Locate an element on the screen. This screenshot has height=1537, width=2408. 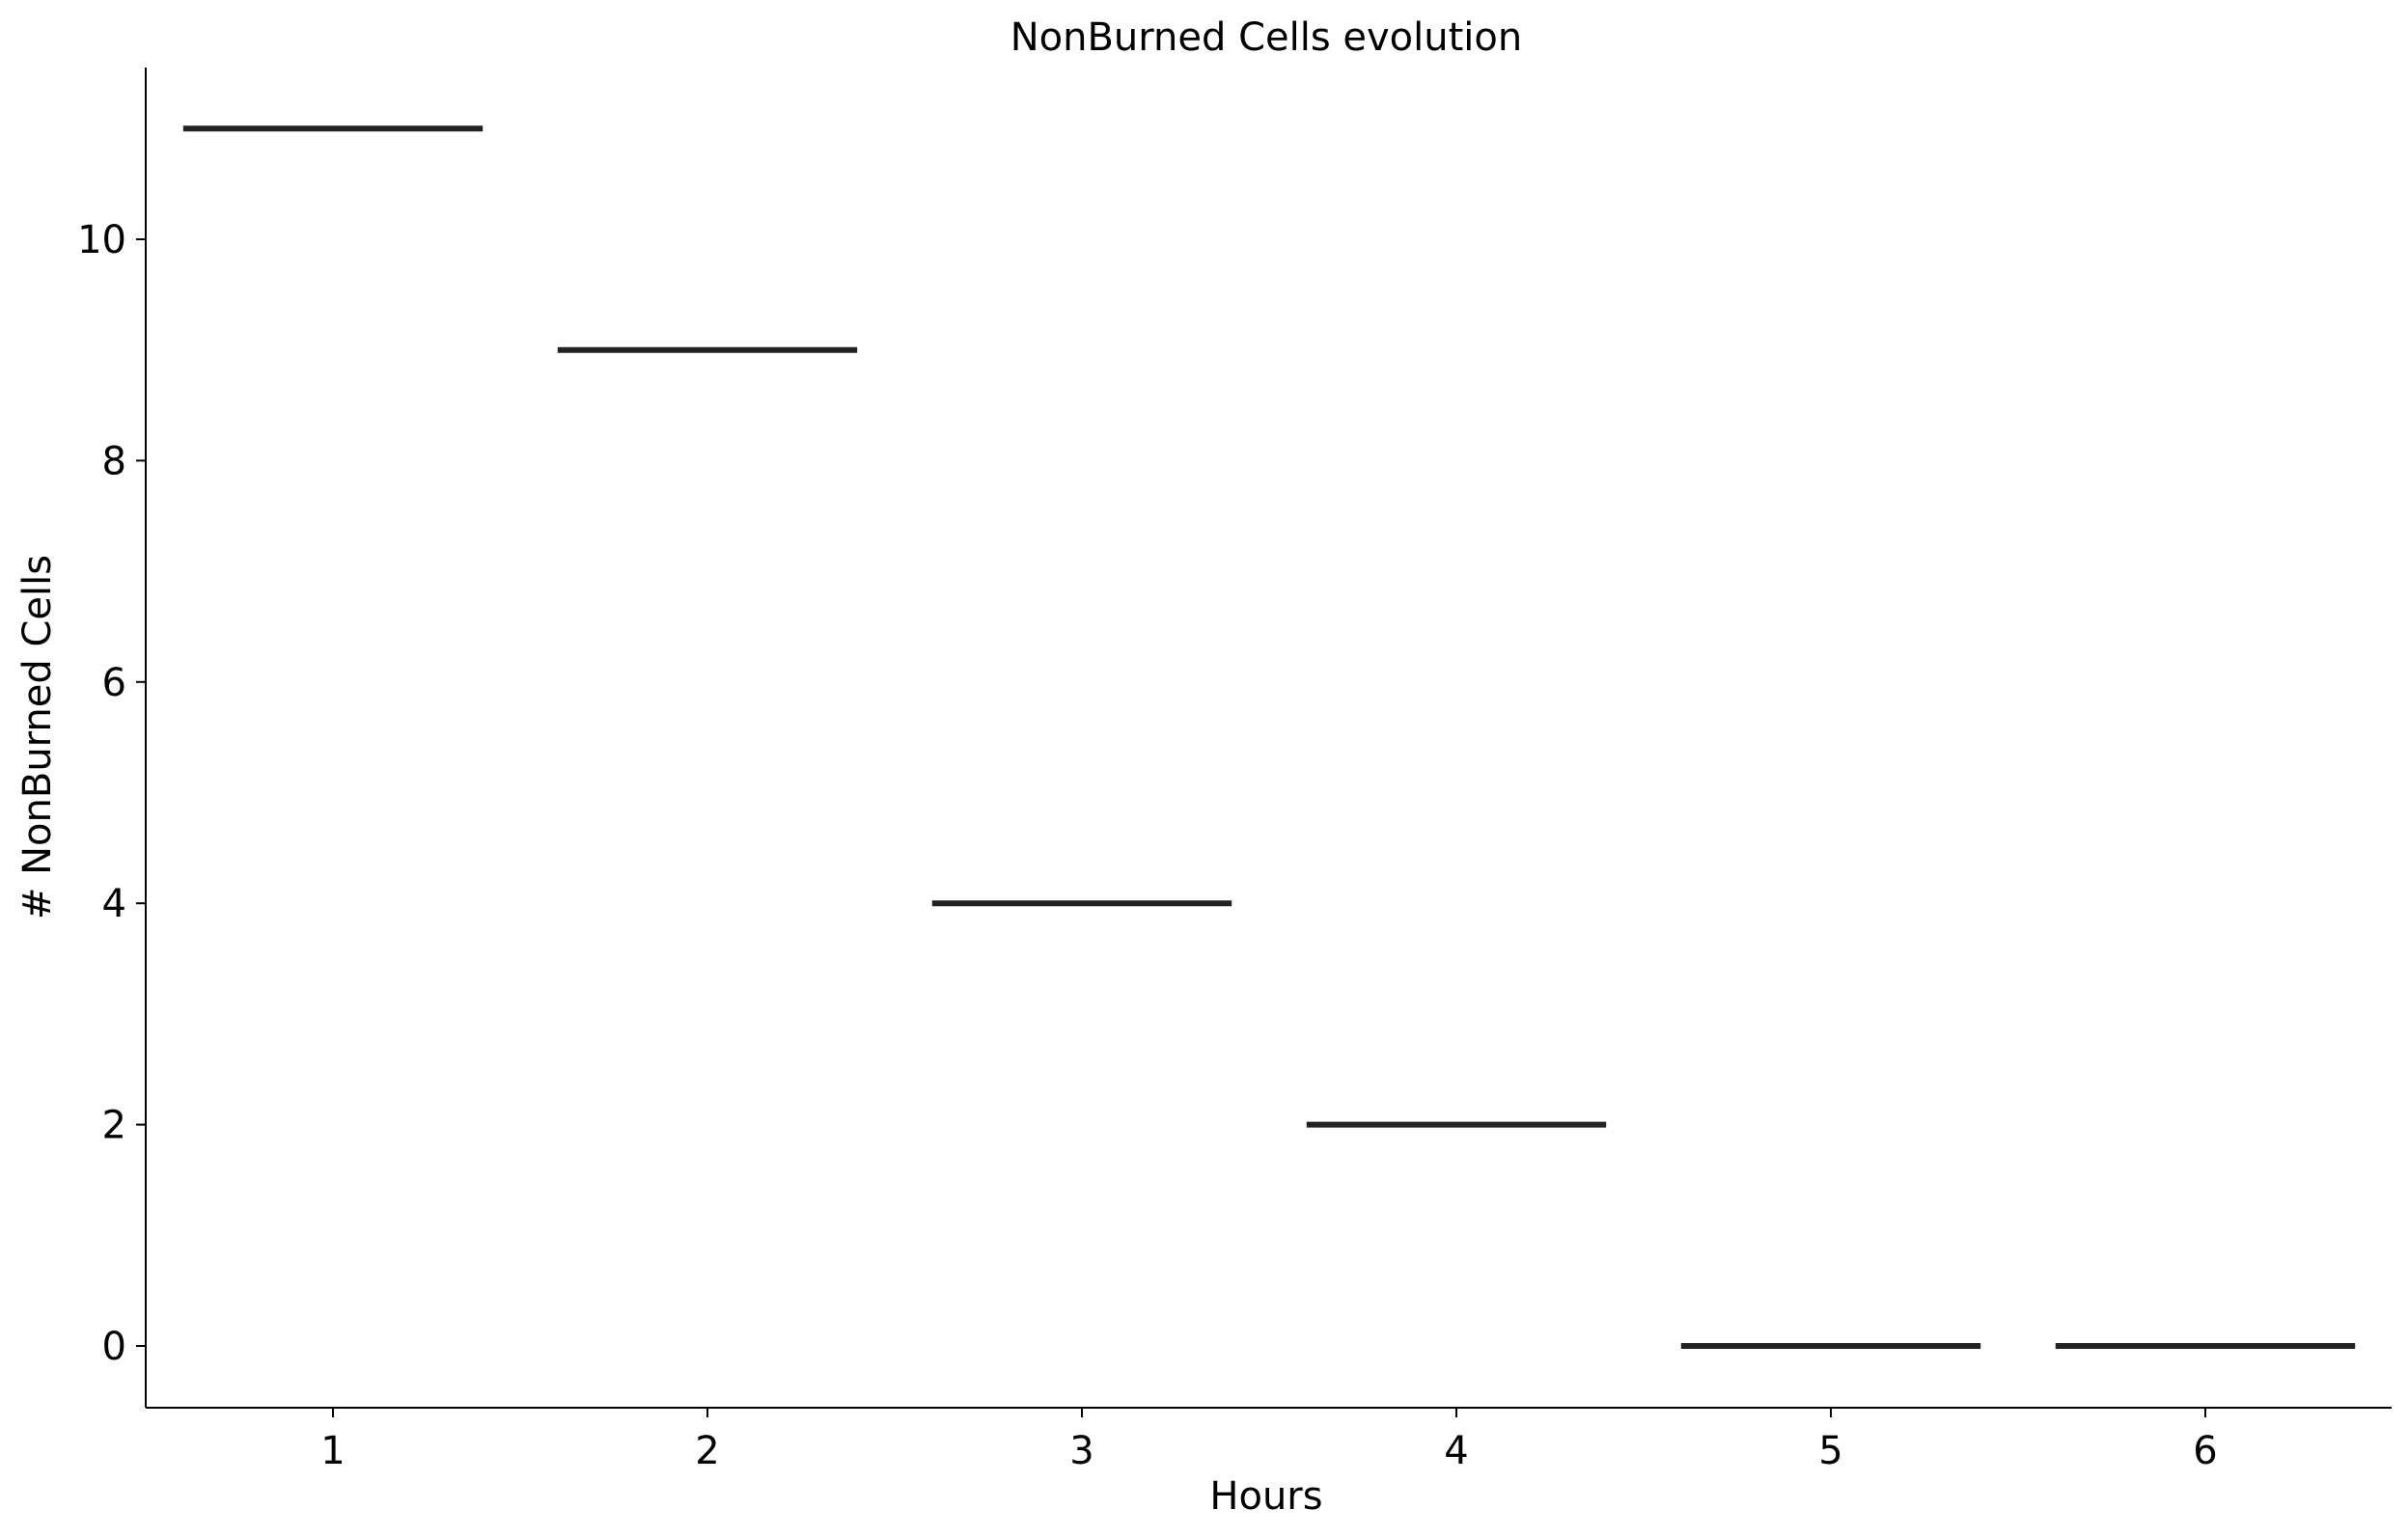
x-tick-label: 2 is located at coordinates (707, 1451).